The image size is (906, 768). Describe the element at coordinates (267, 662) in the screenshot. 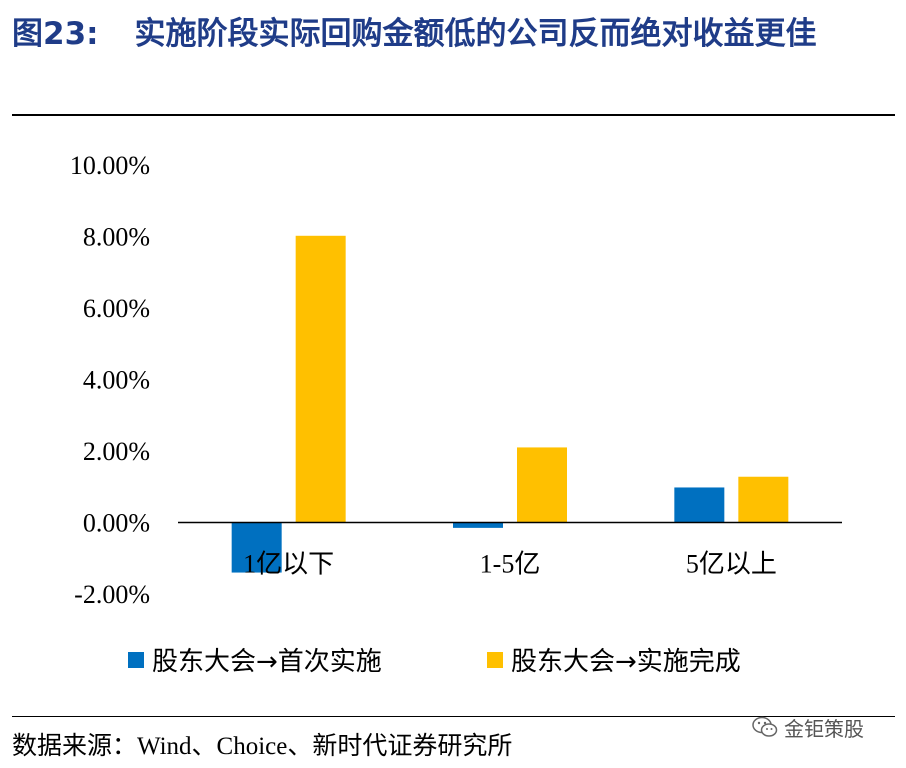

I see `legend-label-1: 股东大会→首次实施` at that location.